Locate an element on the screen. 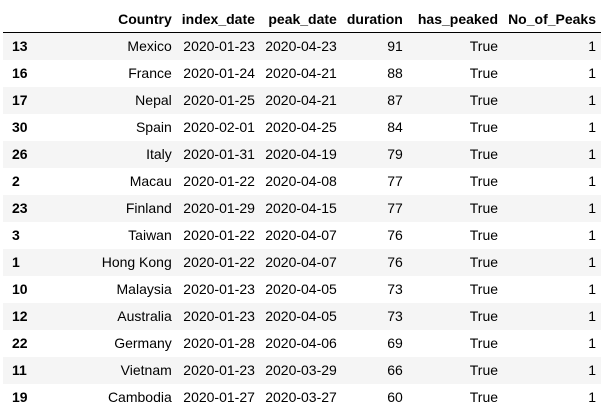  table-row: 16 France 2020-01-24 2020-04-21 88 True 1 is located at coordinates (302, 73).